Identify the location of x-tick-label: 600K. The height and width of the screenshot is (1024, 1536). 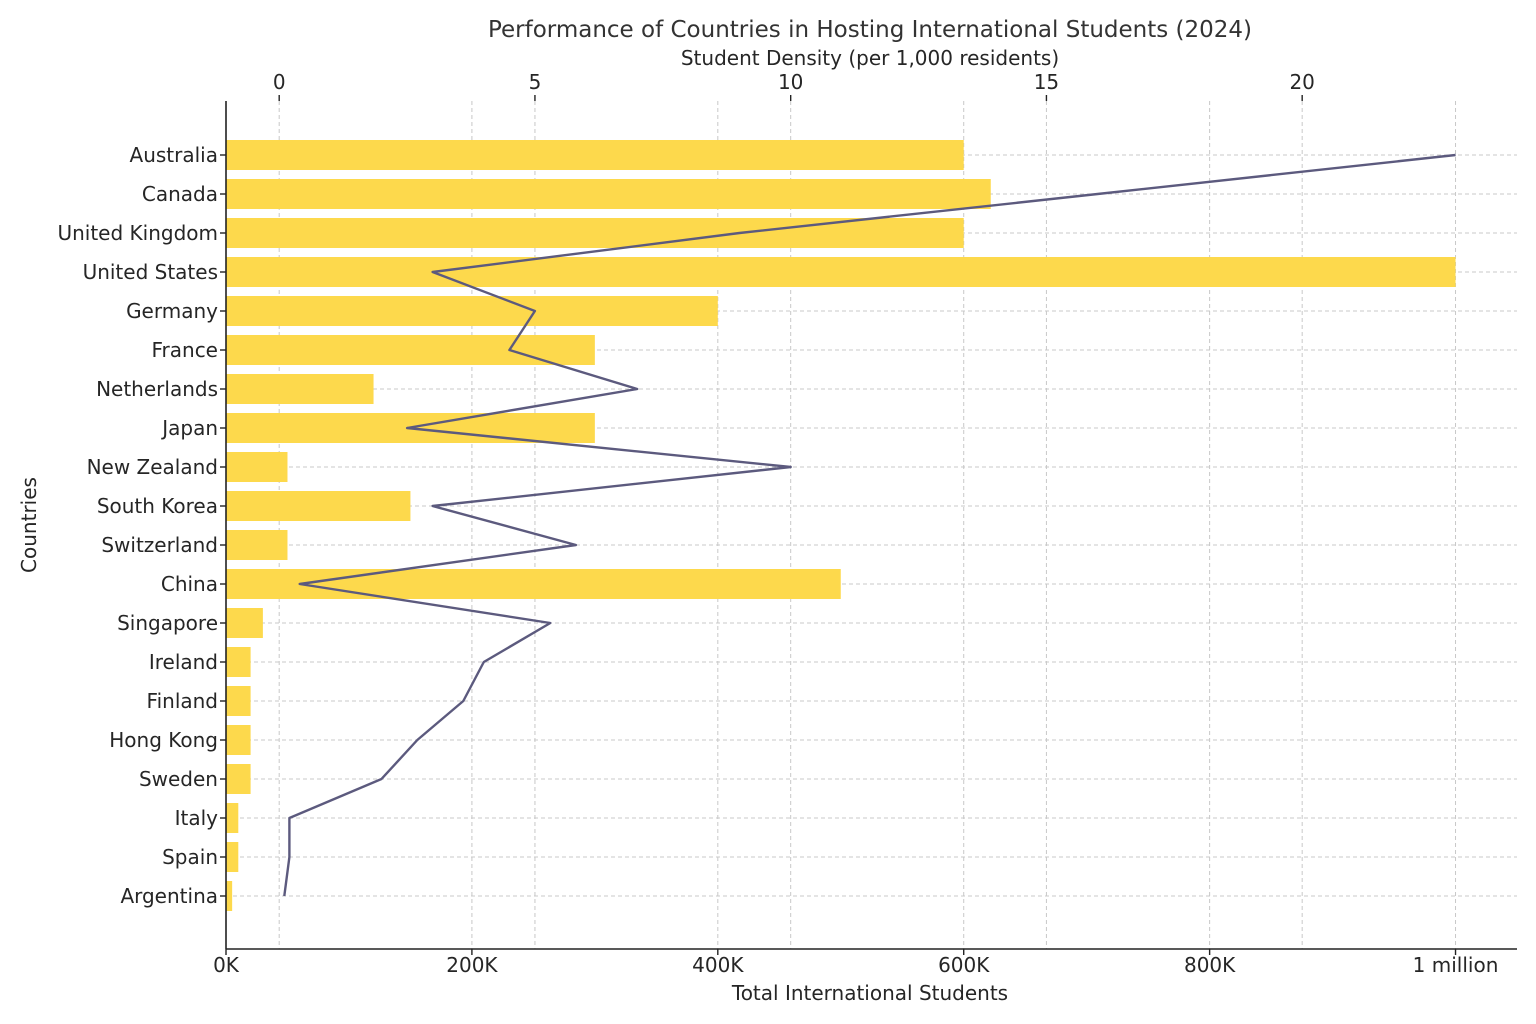
(964, 965).